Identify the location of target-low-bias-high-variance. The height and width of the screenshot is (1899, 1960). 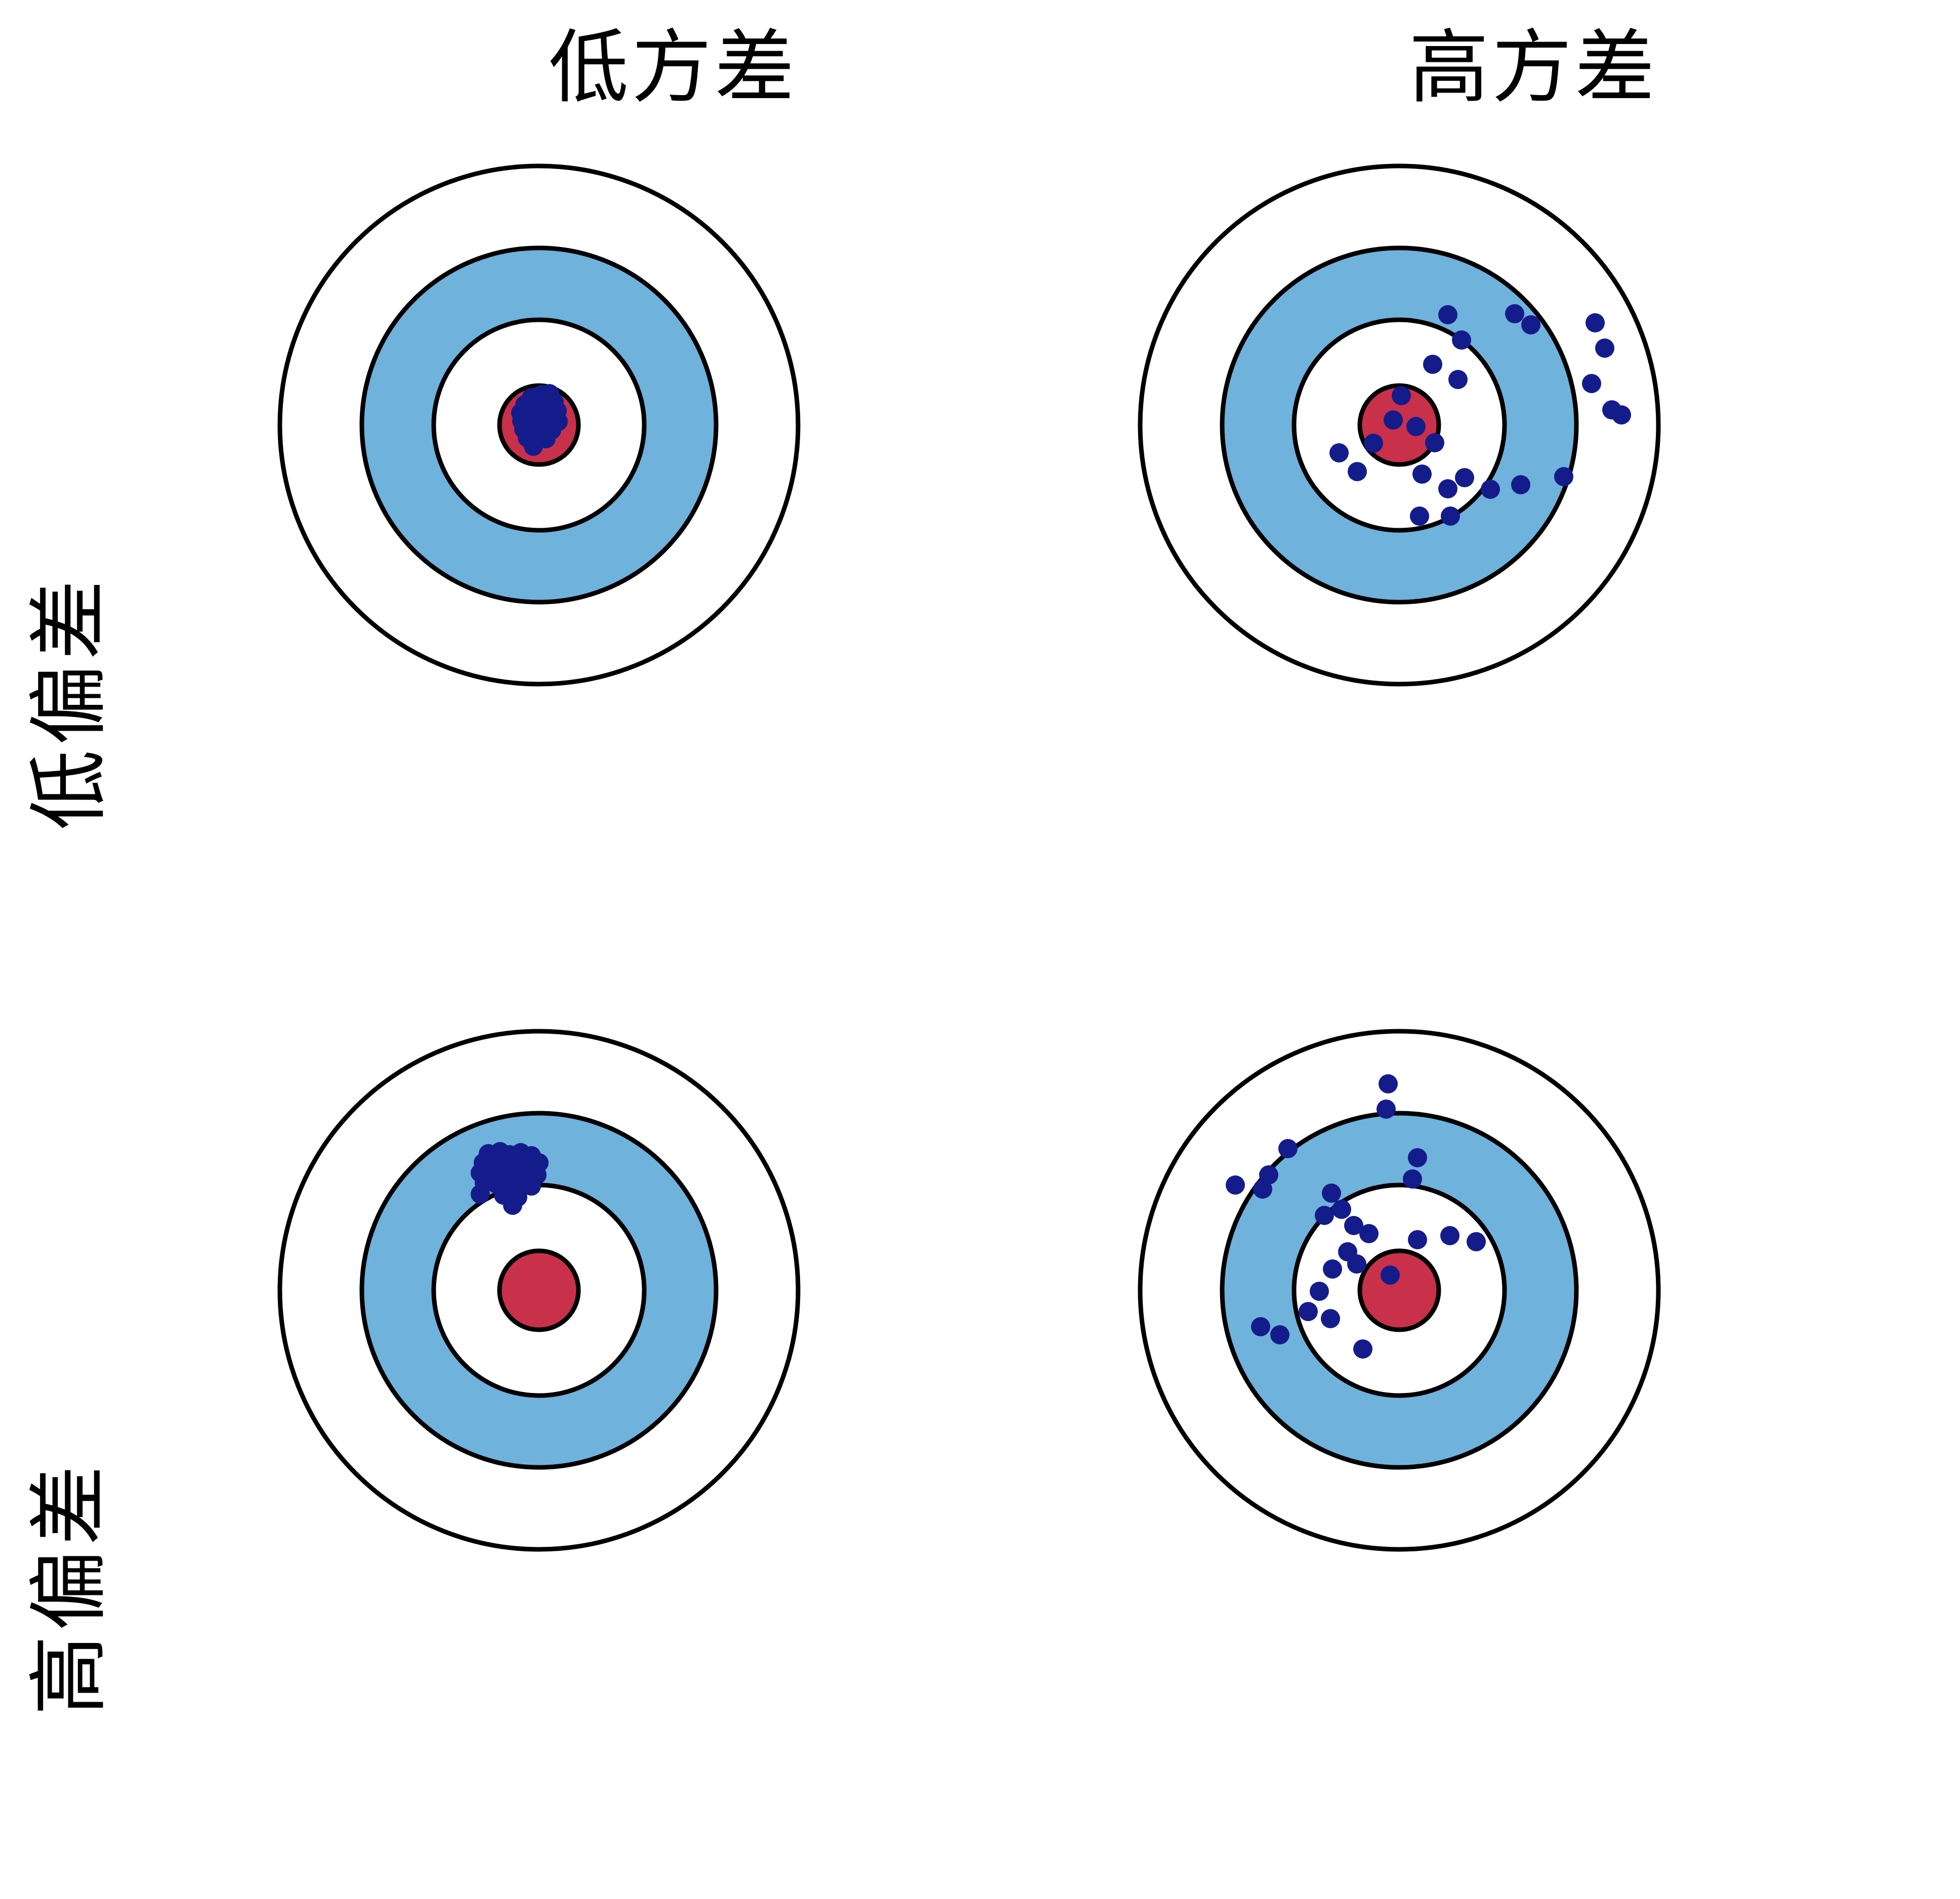
(1399, 425).